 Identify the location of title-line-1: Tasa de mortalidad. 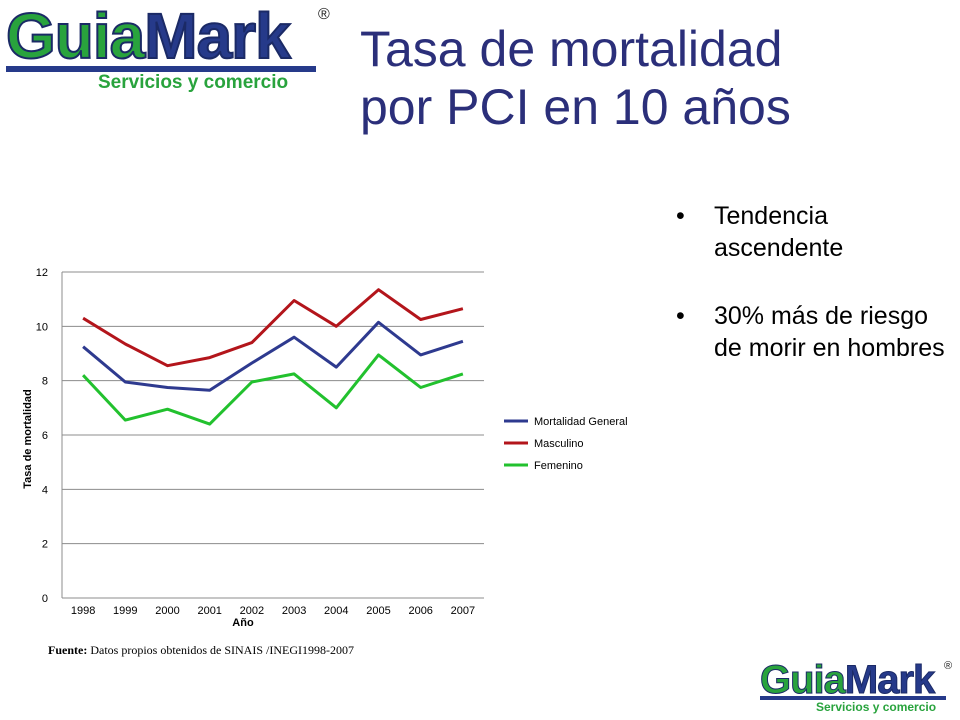
(571, 49).